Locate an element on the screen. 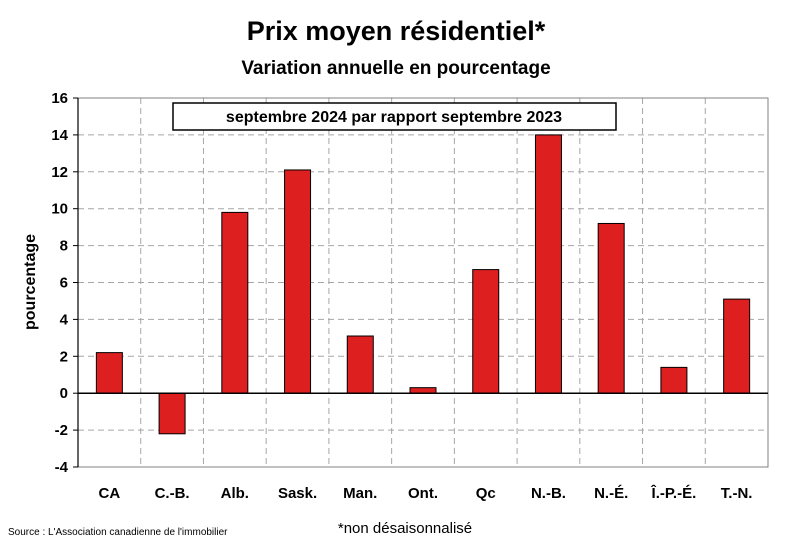 The image size is (792, 543). annotation-box is located at coordinates (394, 116).